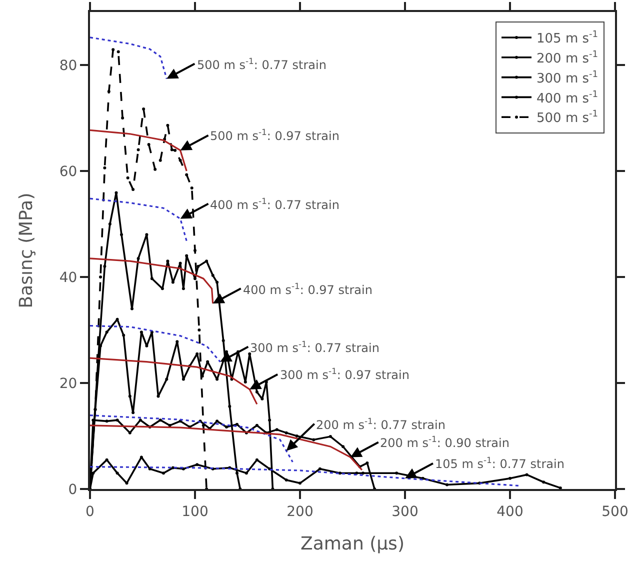  I want to click on annotation: 300 m s$^{-1}$: 0.97 strain, so click(345, 374).